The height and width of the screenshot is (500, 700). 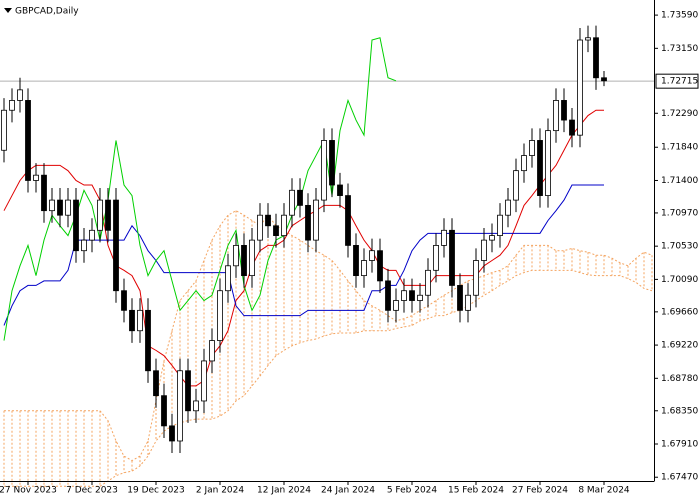 What do you see at coordinates (679, 478) in the screenshot?
I see `y-tick-label: 1.67470` at bounding box center [679, 478].